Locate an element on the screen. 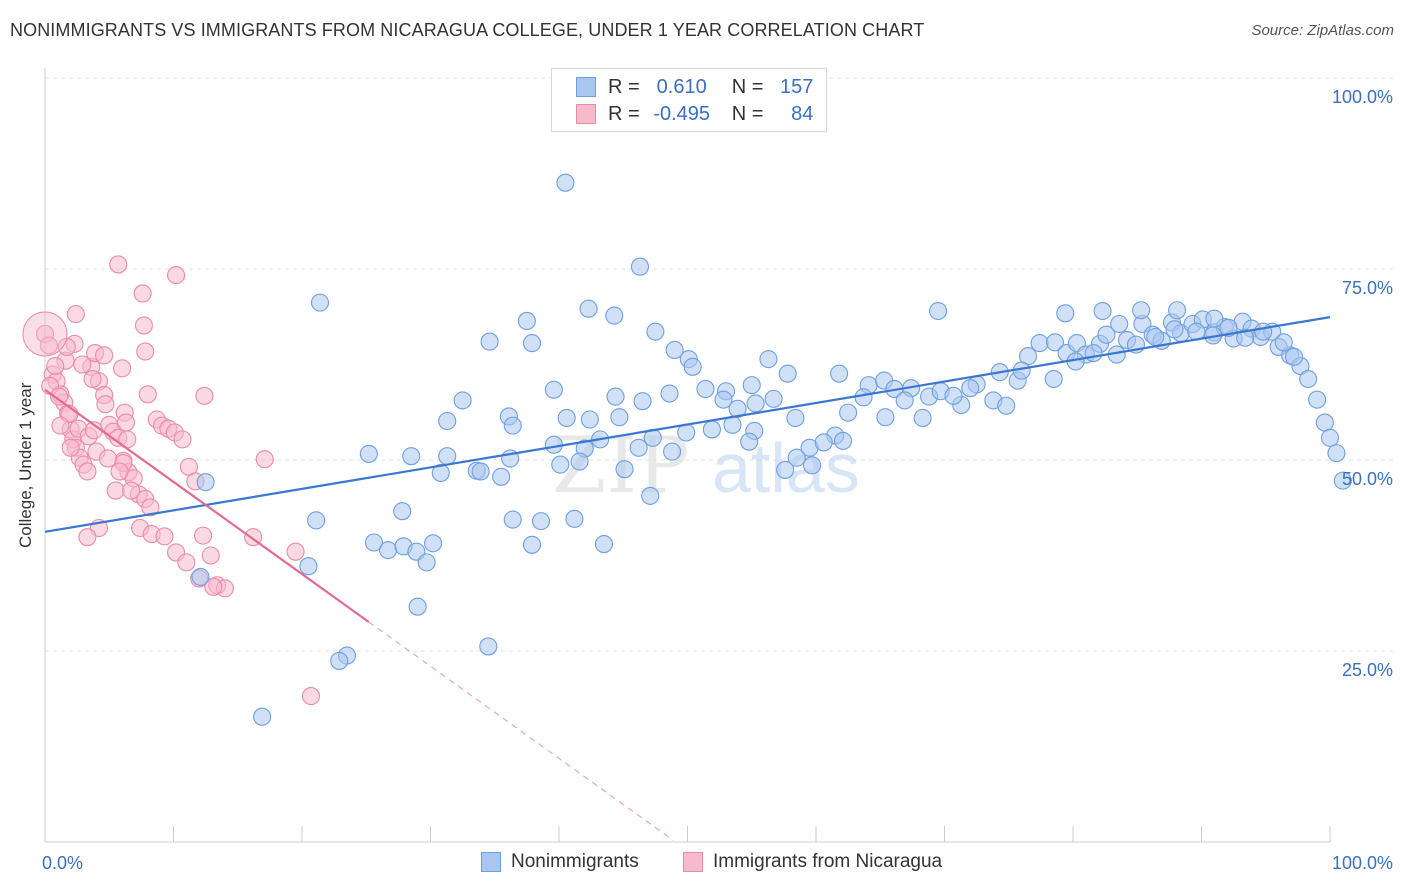 This screenshot has height=892, width=1406. legend-label: Nonimmigrants is located at coordinates (575, 861).